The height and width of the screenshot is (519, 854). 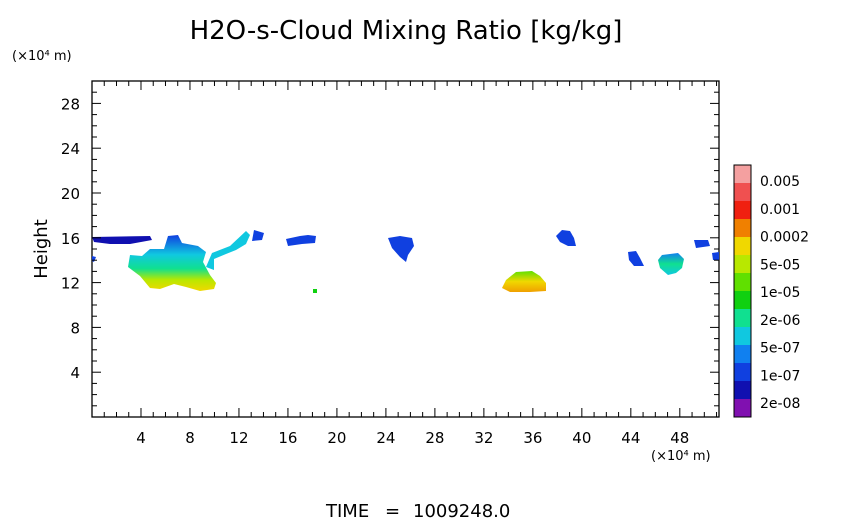 What do you see at coordinates (681, 456) in the screenshot?
I see `x-axis-unit: (×10⁴ m)` at bounding box center [681, 456].